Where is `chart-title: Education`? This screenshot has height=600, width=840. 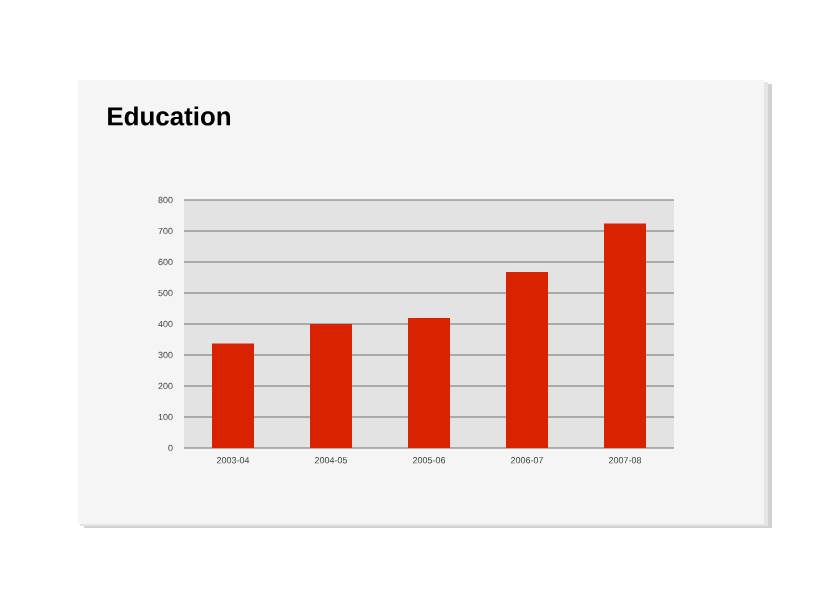
chart-title: Education is located at coordinates (169, 116).